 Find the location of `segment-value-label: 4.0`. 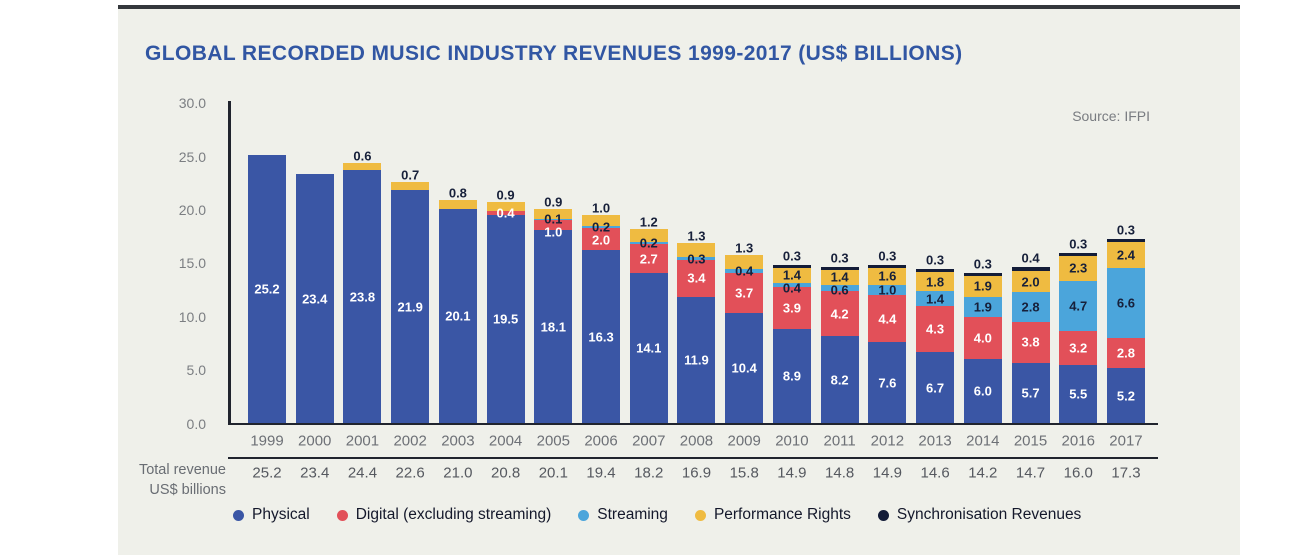

segment-value-label: 4.0 is located at coordinates (982, 338).